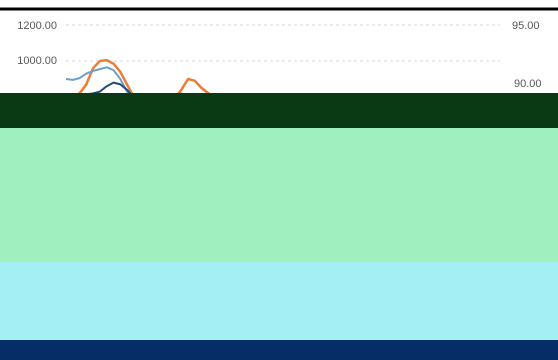 The image size is (558, 360). I want to click on y-right-tick-90: 90.00, so click(528, 84).